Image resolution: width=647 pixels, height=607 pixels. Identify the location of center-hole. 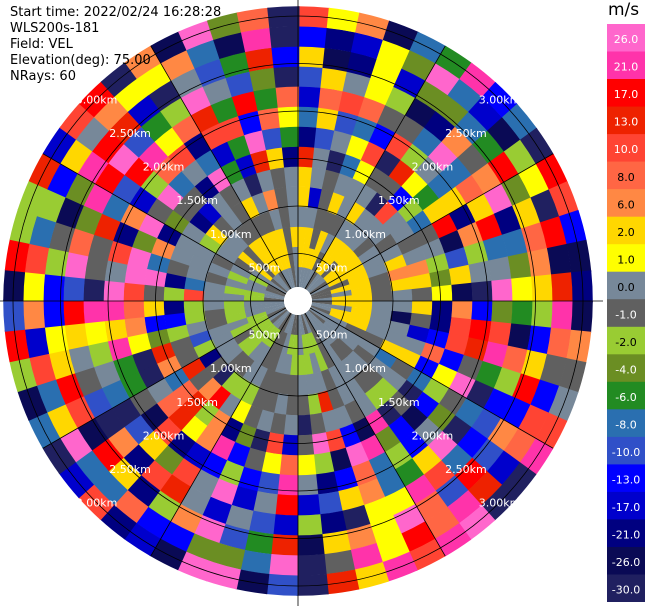
(298, 301).